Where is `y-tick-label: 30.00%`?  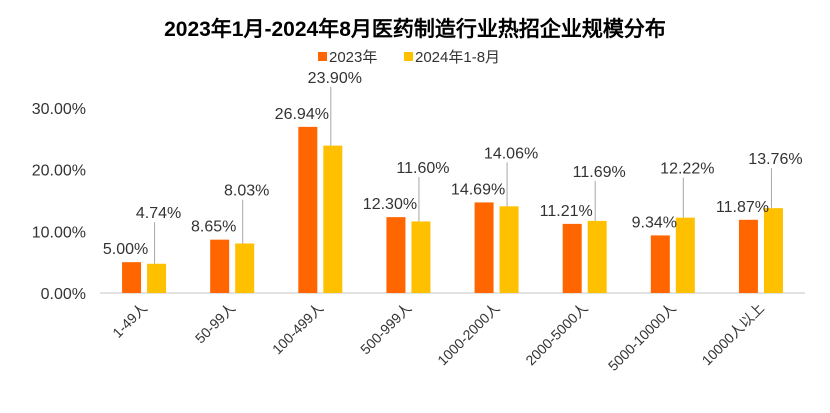
y-tick-label: 30.00% is located at coordinates (59, 109).